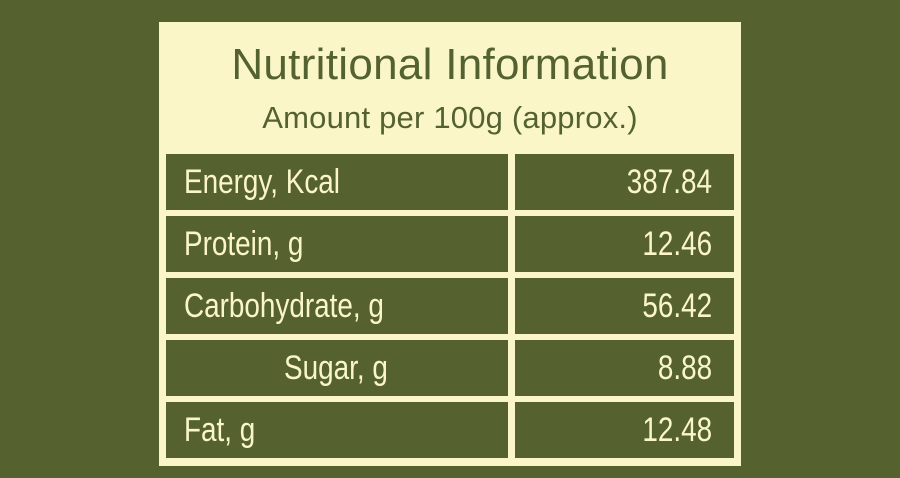 The image size is (900, 478). Describe the element at coordinates (677, 430) in the screenshot. I see `row-value: 12.48` at that location.